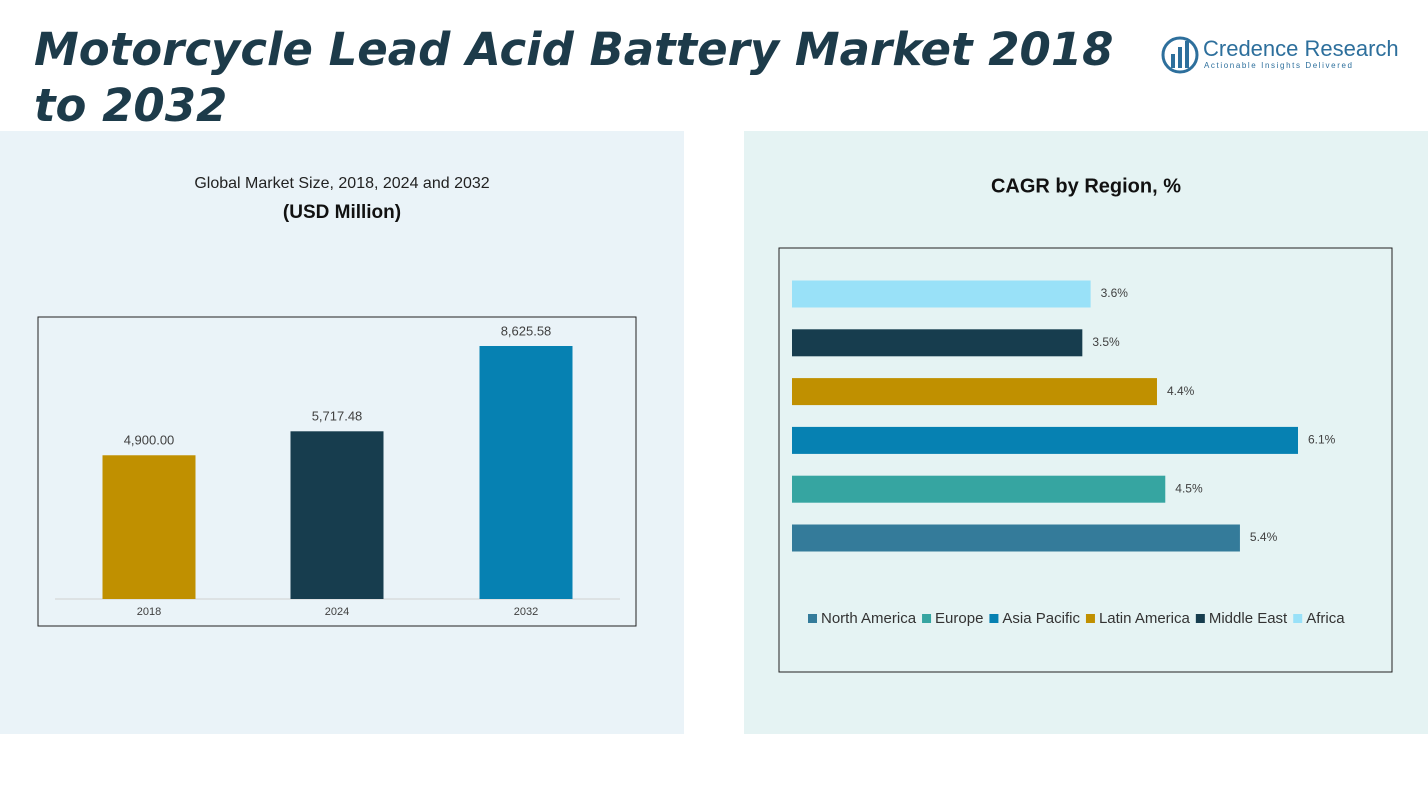  I want to click on value-label: 4.4%, so click(1181, 391).